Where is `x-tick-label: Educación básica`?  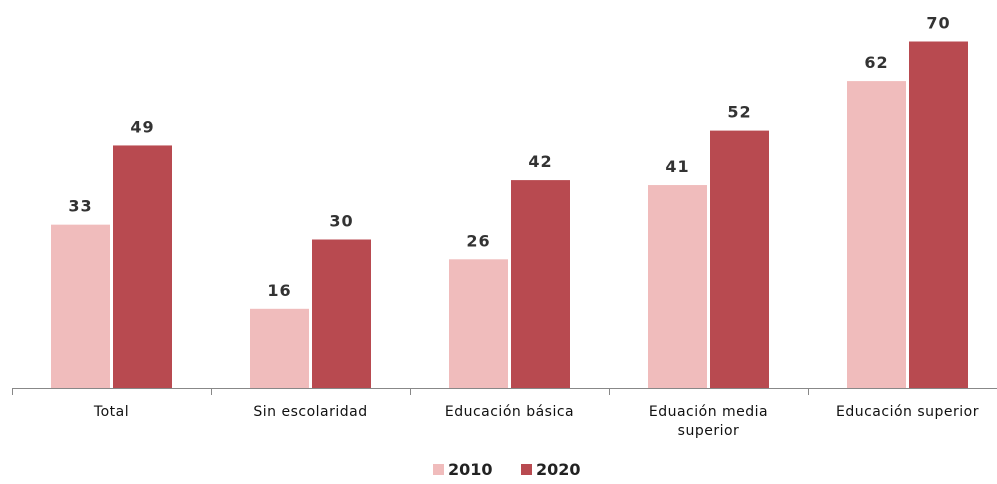
x-tick-label: Educación básica is located at coordinates (509, 412).